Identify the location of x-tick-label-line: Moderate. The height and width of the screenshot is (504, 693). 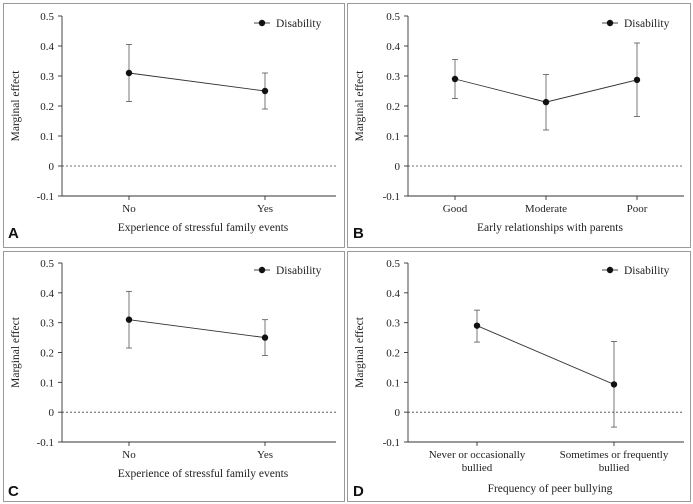
(546, 209).